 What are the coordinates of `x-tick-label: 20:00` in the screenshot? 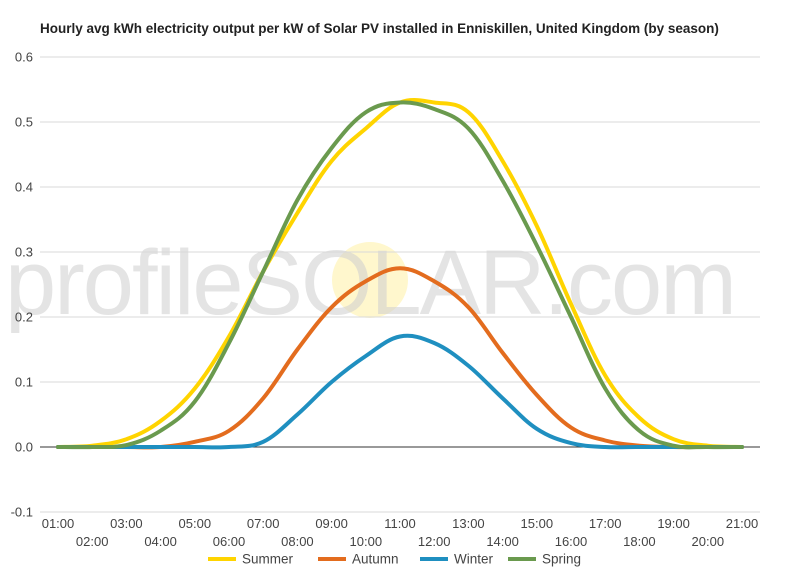 It's located at (708, 541).